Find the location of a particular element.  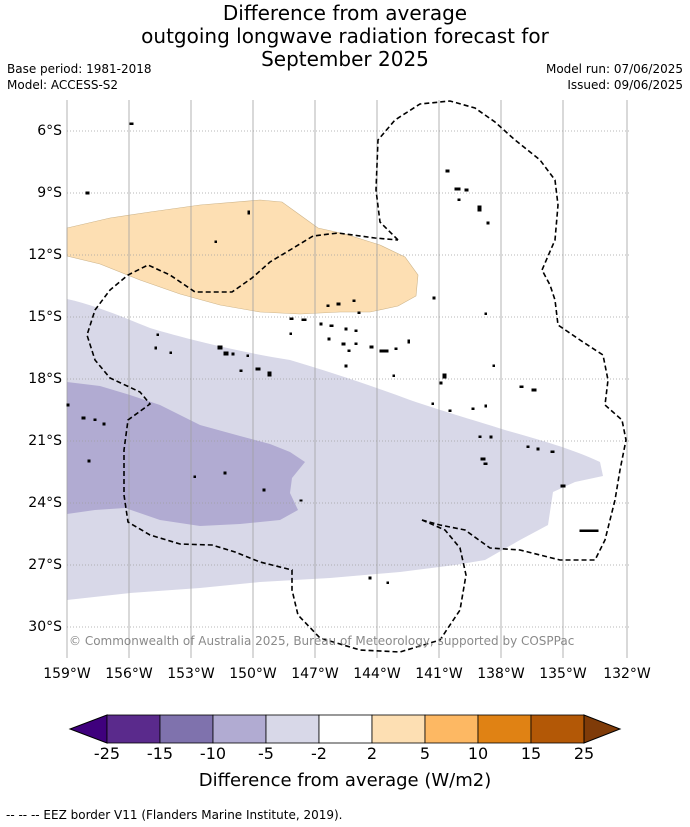

model-run-date: Model run: 07/06/2025 is located at coordinates (614, 69).